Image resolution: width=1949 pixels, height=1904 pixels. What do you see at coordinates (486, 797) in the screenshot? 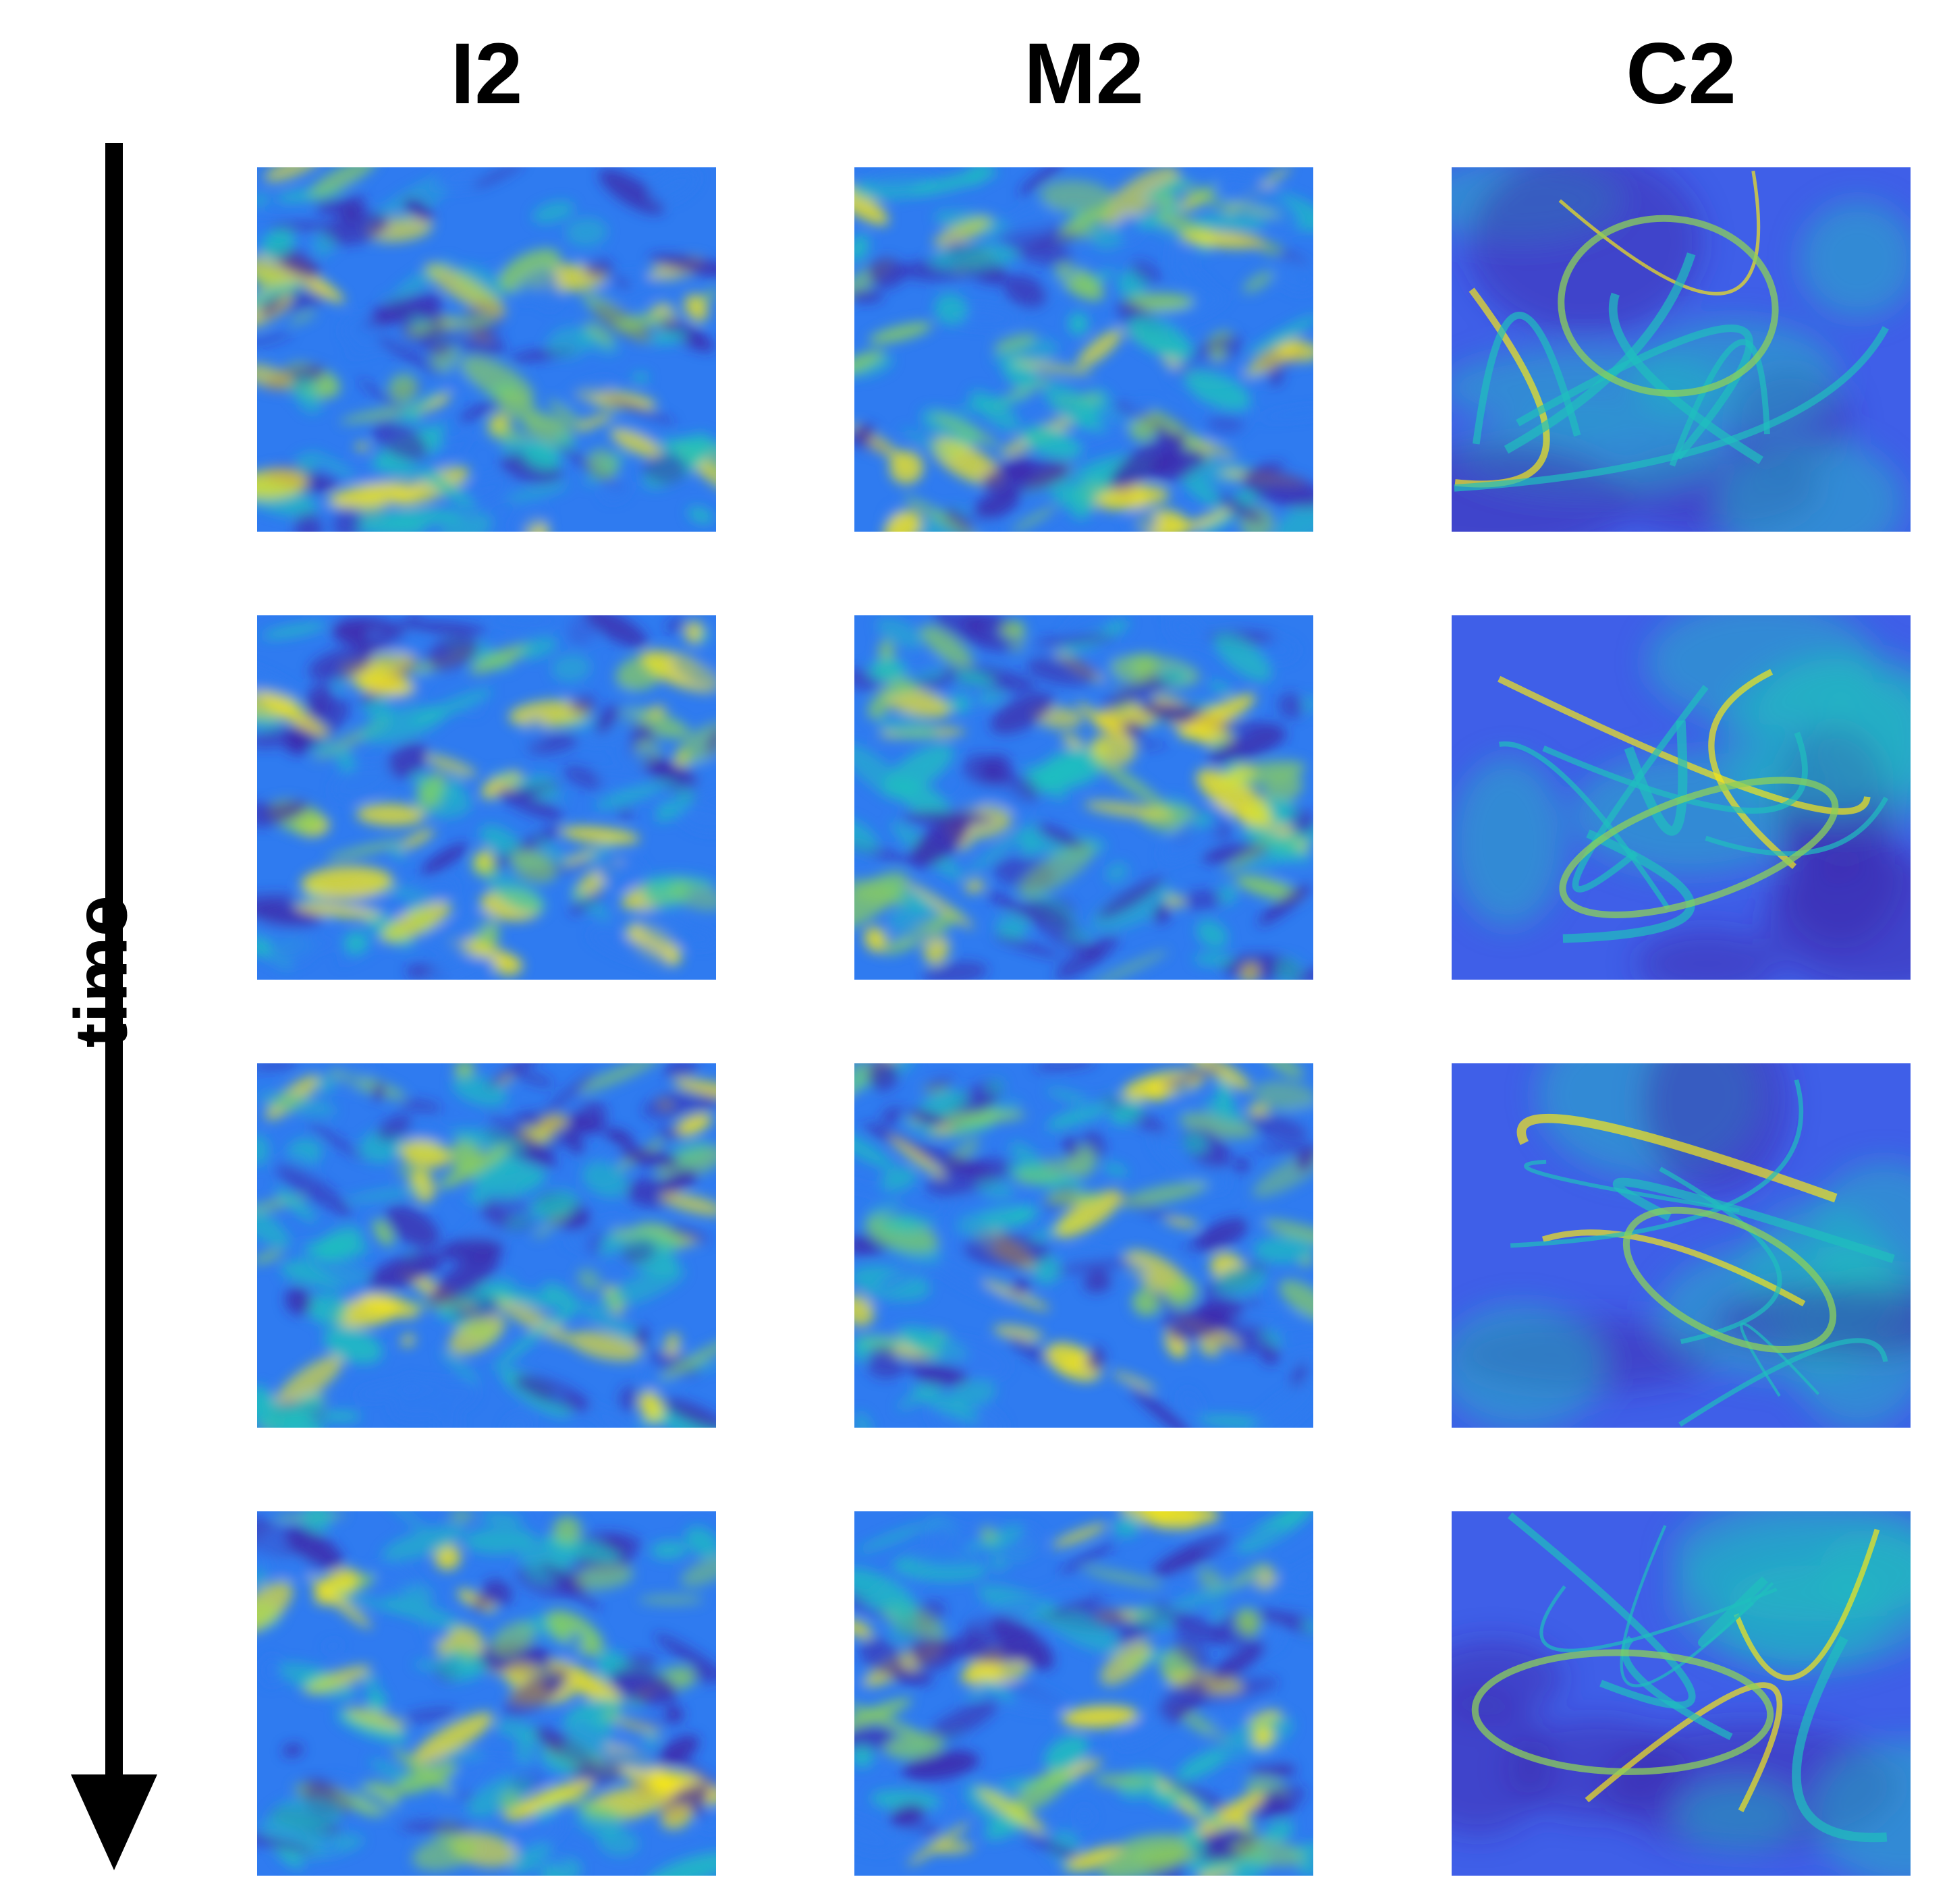
I see `panel-i2-t2` at bounding box center [486, 797].